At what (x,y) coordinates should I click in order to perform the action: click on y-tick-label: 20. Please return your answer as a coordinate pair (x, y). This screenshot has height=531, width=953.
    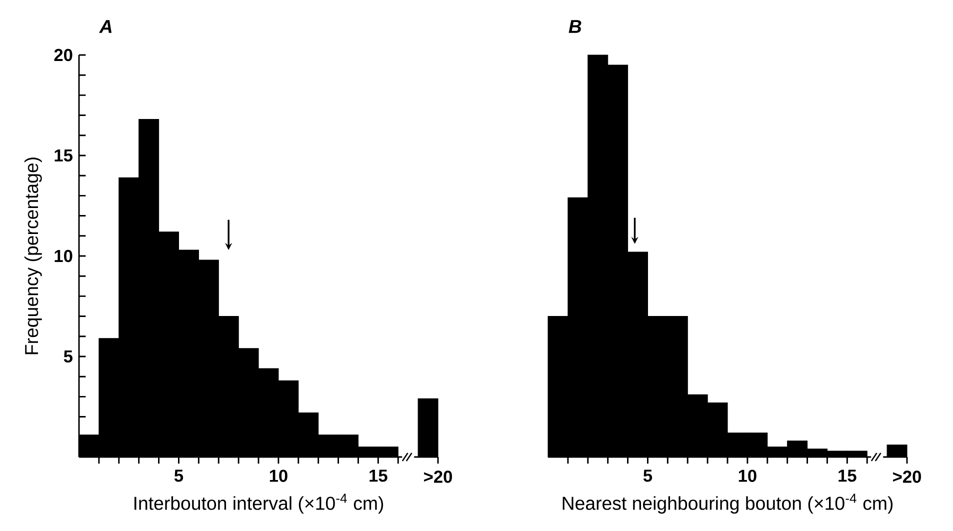
    Looking at the image, I should click on (63, 55).